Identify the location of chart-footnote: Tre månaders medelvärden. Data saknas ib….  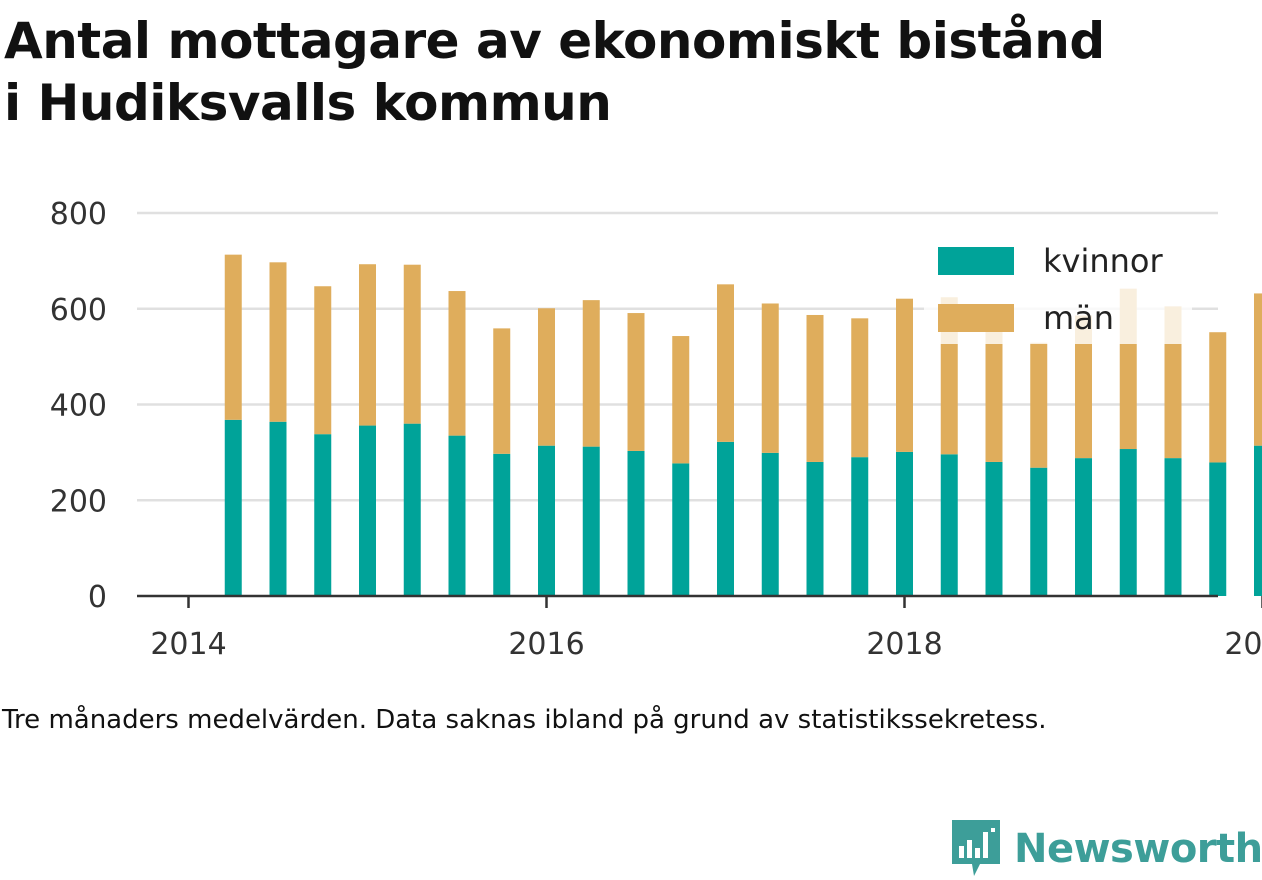
(524, 720).